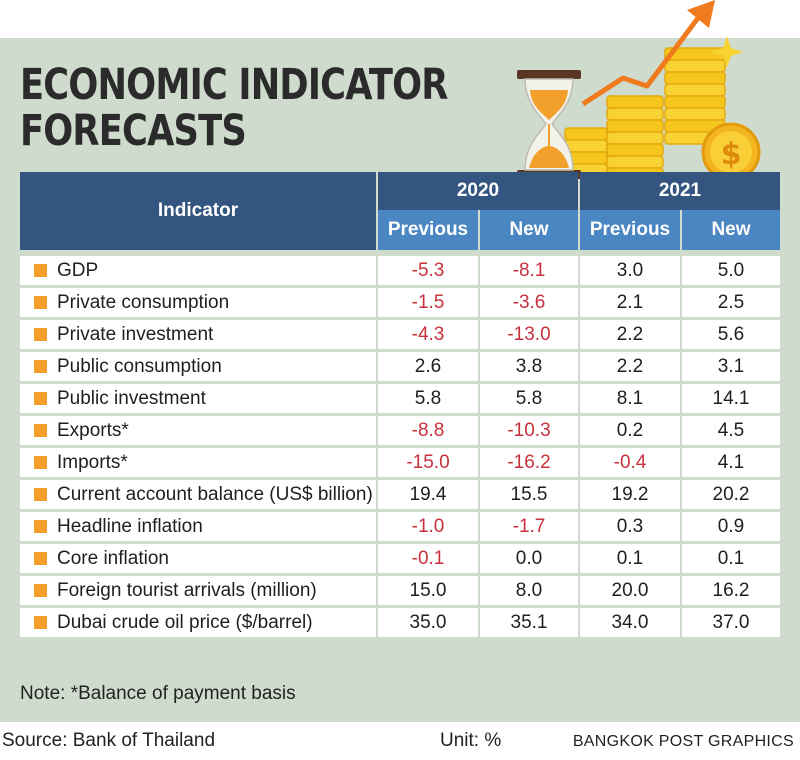 The width and height of the screenshot is (800, 760). I want to click on header-2020-previous: Previous, so click(428, 230).